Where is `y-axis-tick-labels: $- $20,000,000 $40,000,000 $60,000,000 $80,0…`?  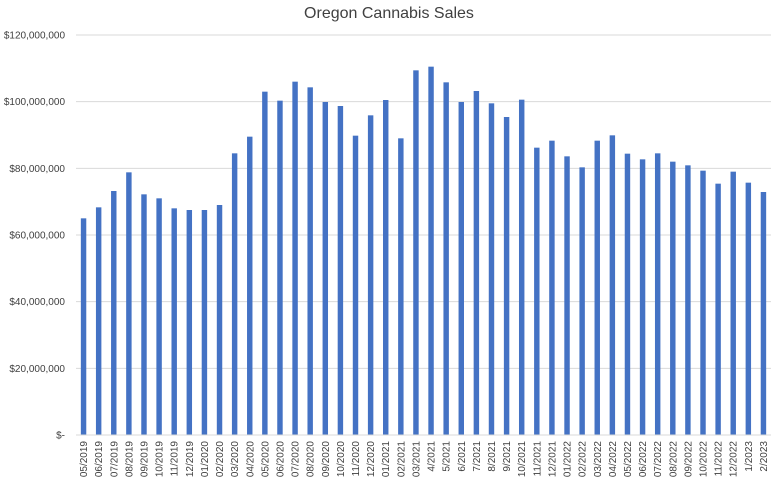 y-axis-tick-labels: $- $20,000,000 $40,000,000 $60,000,000 $80,0… is located at coordinates (35, 236).